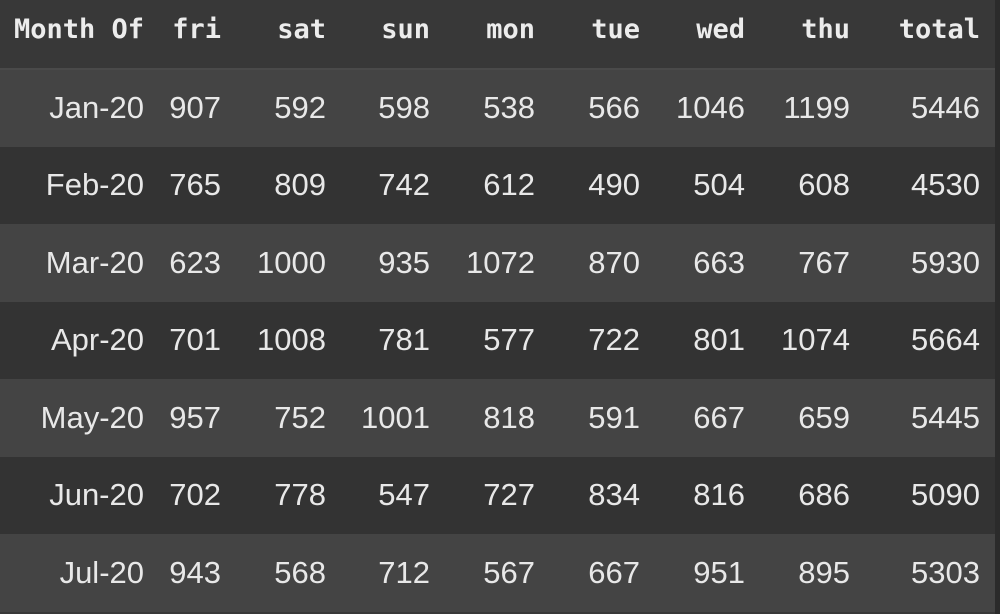 This screenshot has width=1000, height=614. I want to click on column-header-total: total, so click(939, 29).